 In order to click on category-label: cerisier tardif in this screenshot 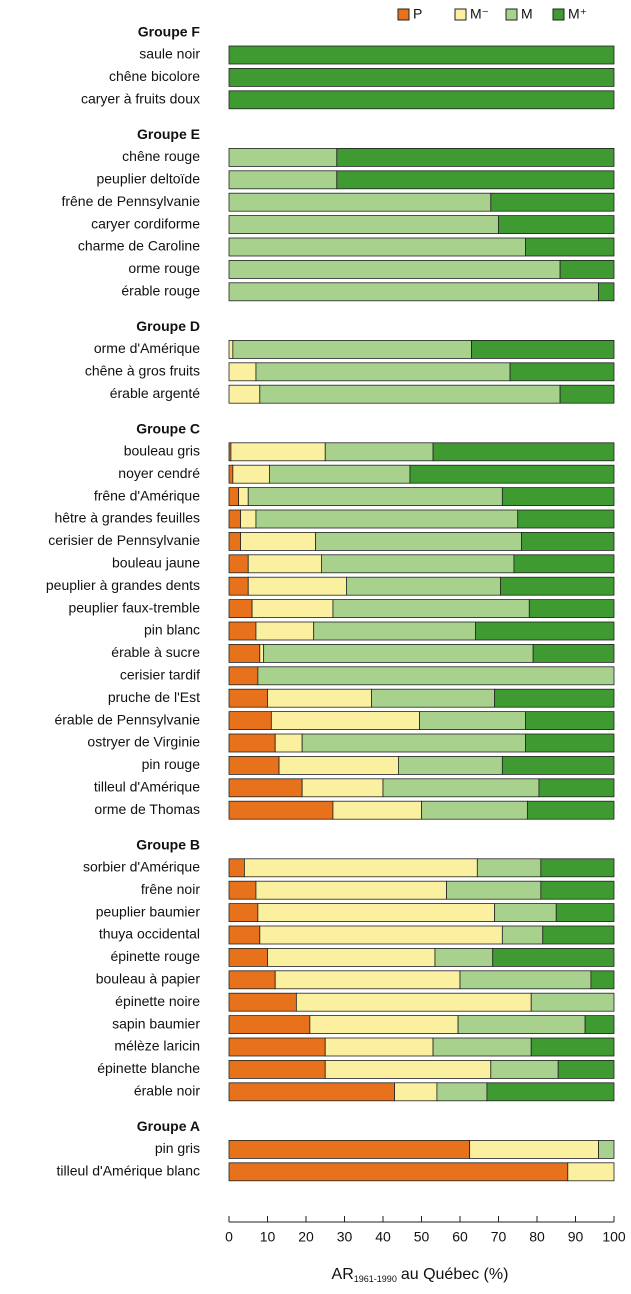, I will do `click(160, 675)`.